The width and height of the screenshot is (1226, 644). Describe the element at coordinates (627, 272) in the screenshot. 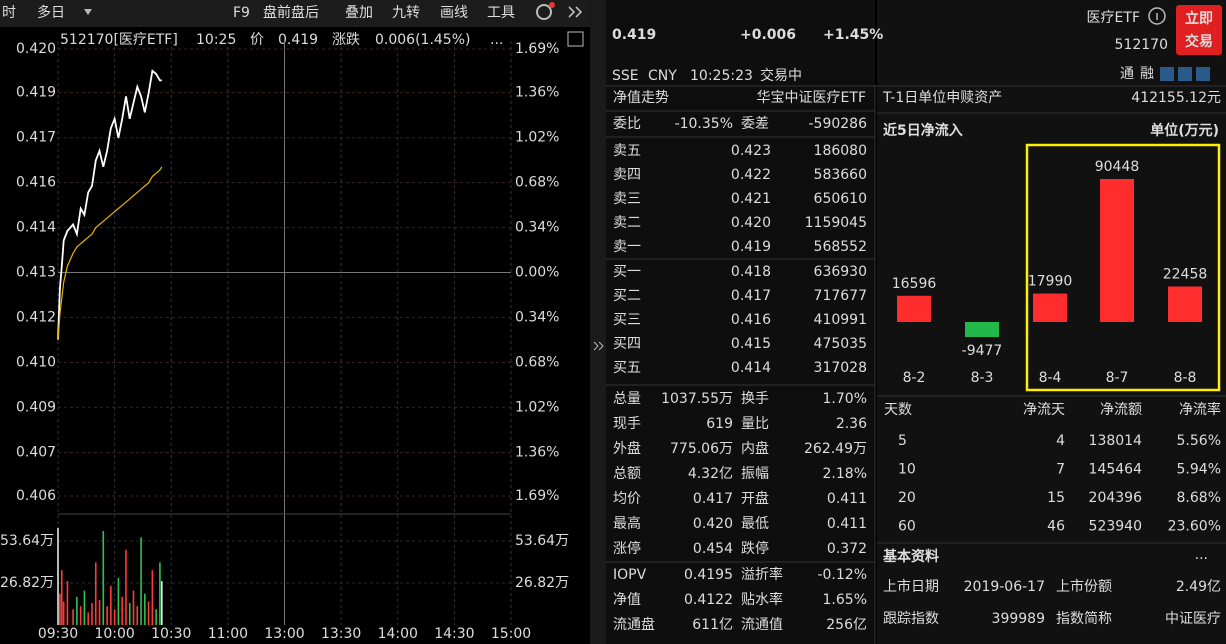

I see `book-level: 买一` at that location.